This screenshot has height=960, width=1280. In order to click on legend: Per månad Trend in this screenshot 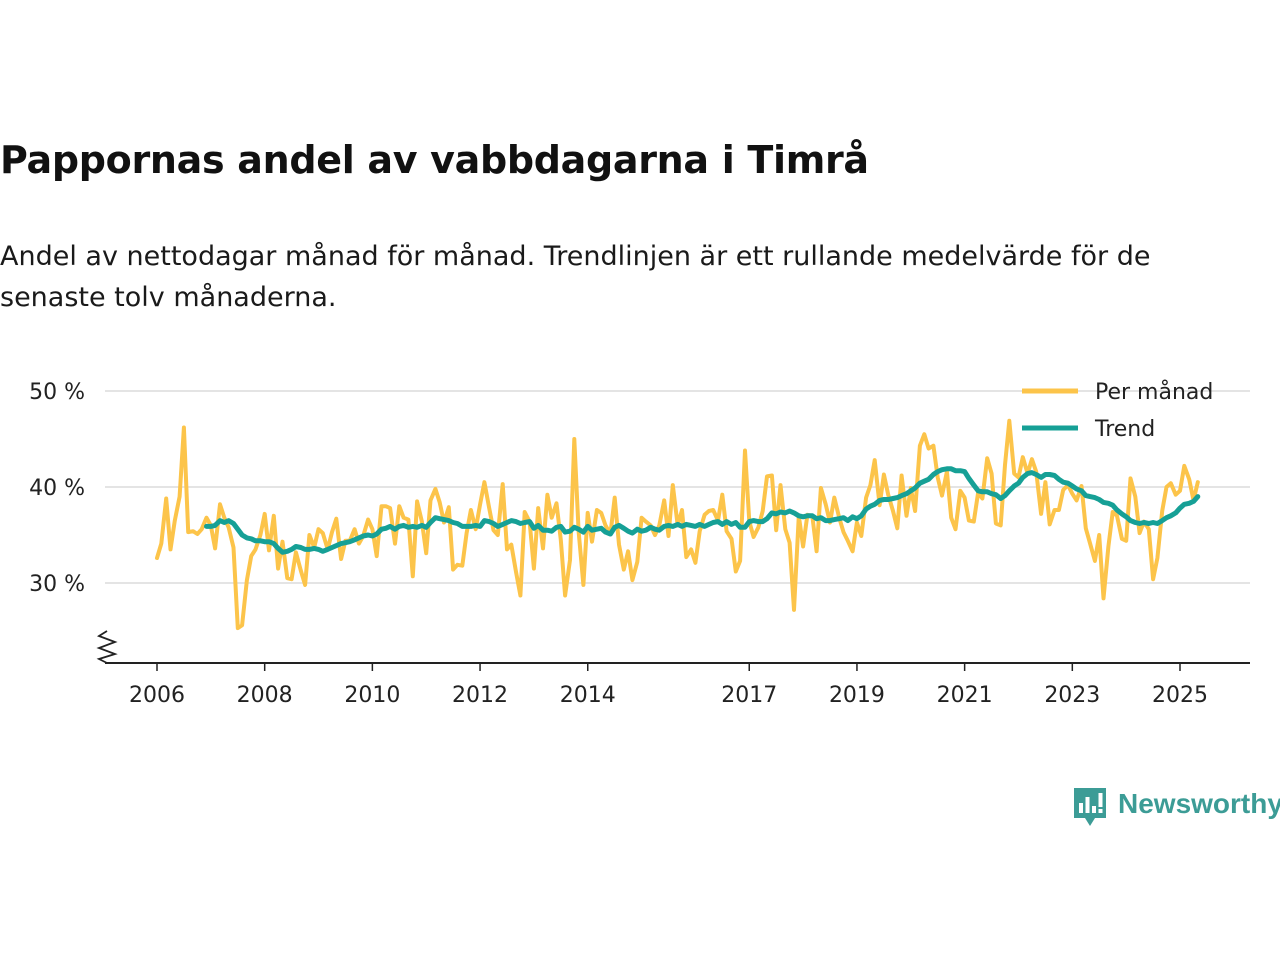, I will do `click(1117, 410)`.